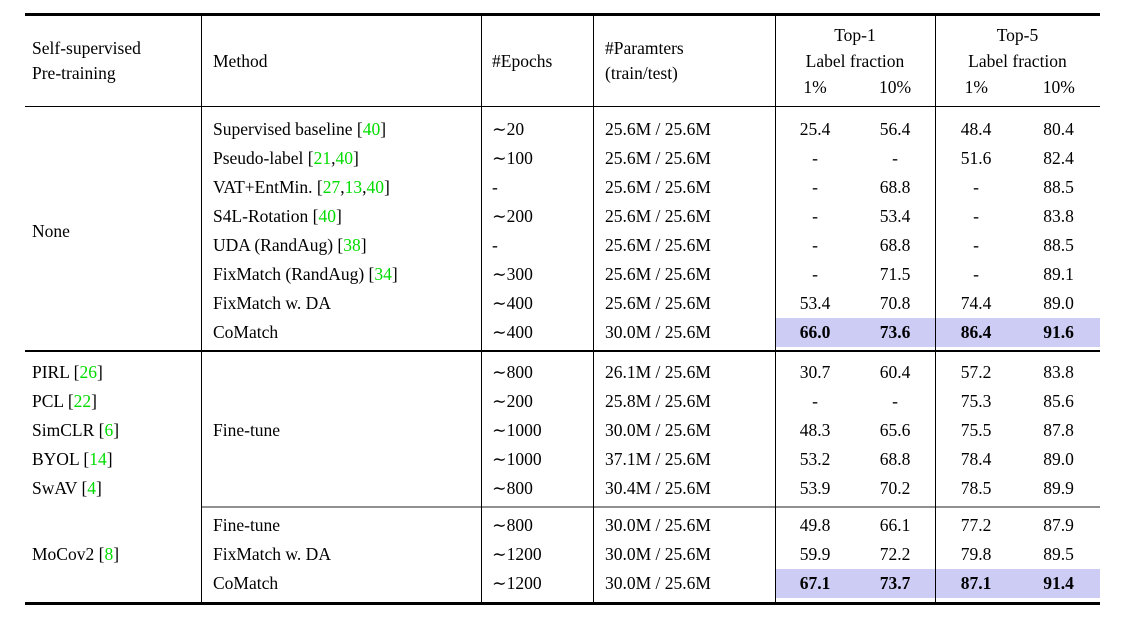 This screenshot has height=628, width=1123. What do you see at coordinates (815, 87) in the screenshot?
I see `header-top1-1pct: 1%` at bounding box center [815, 87].